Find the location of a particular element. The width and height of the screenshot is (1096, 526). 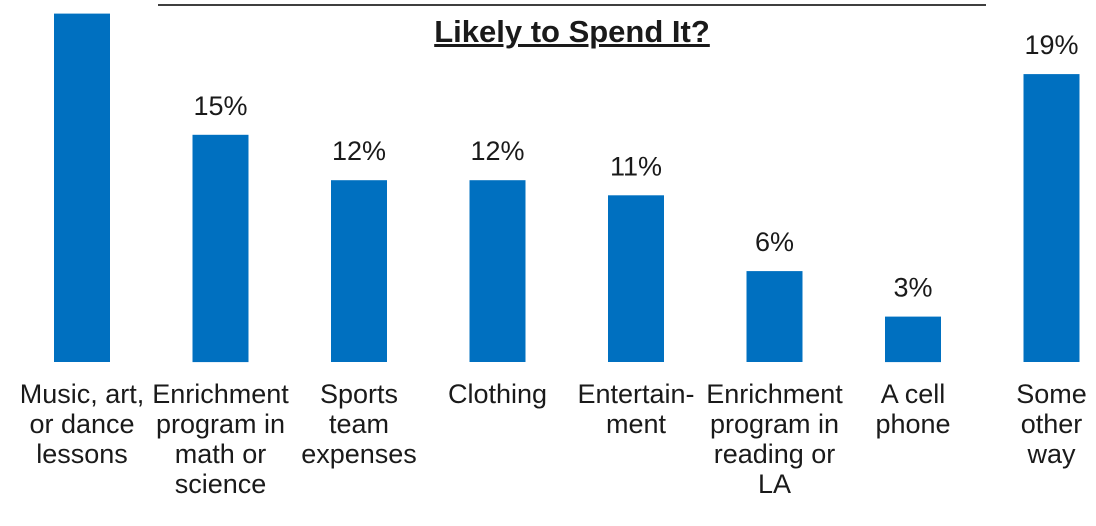

category-label-5: Entertain-ment is located at coordinates (635, 409).